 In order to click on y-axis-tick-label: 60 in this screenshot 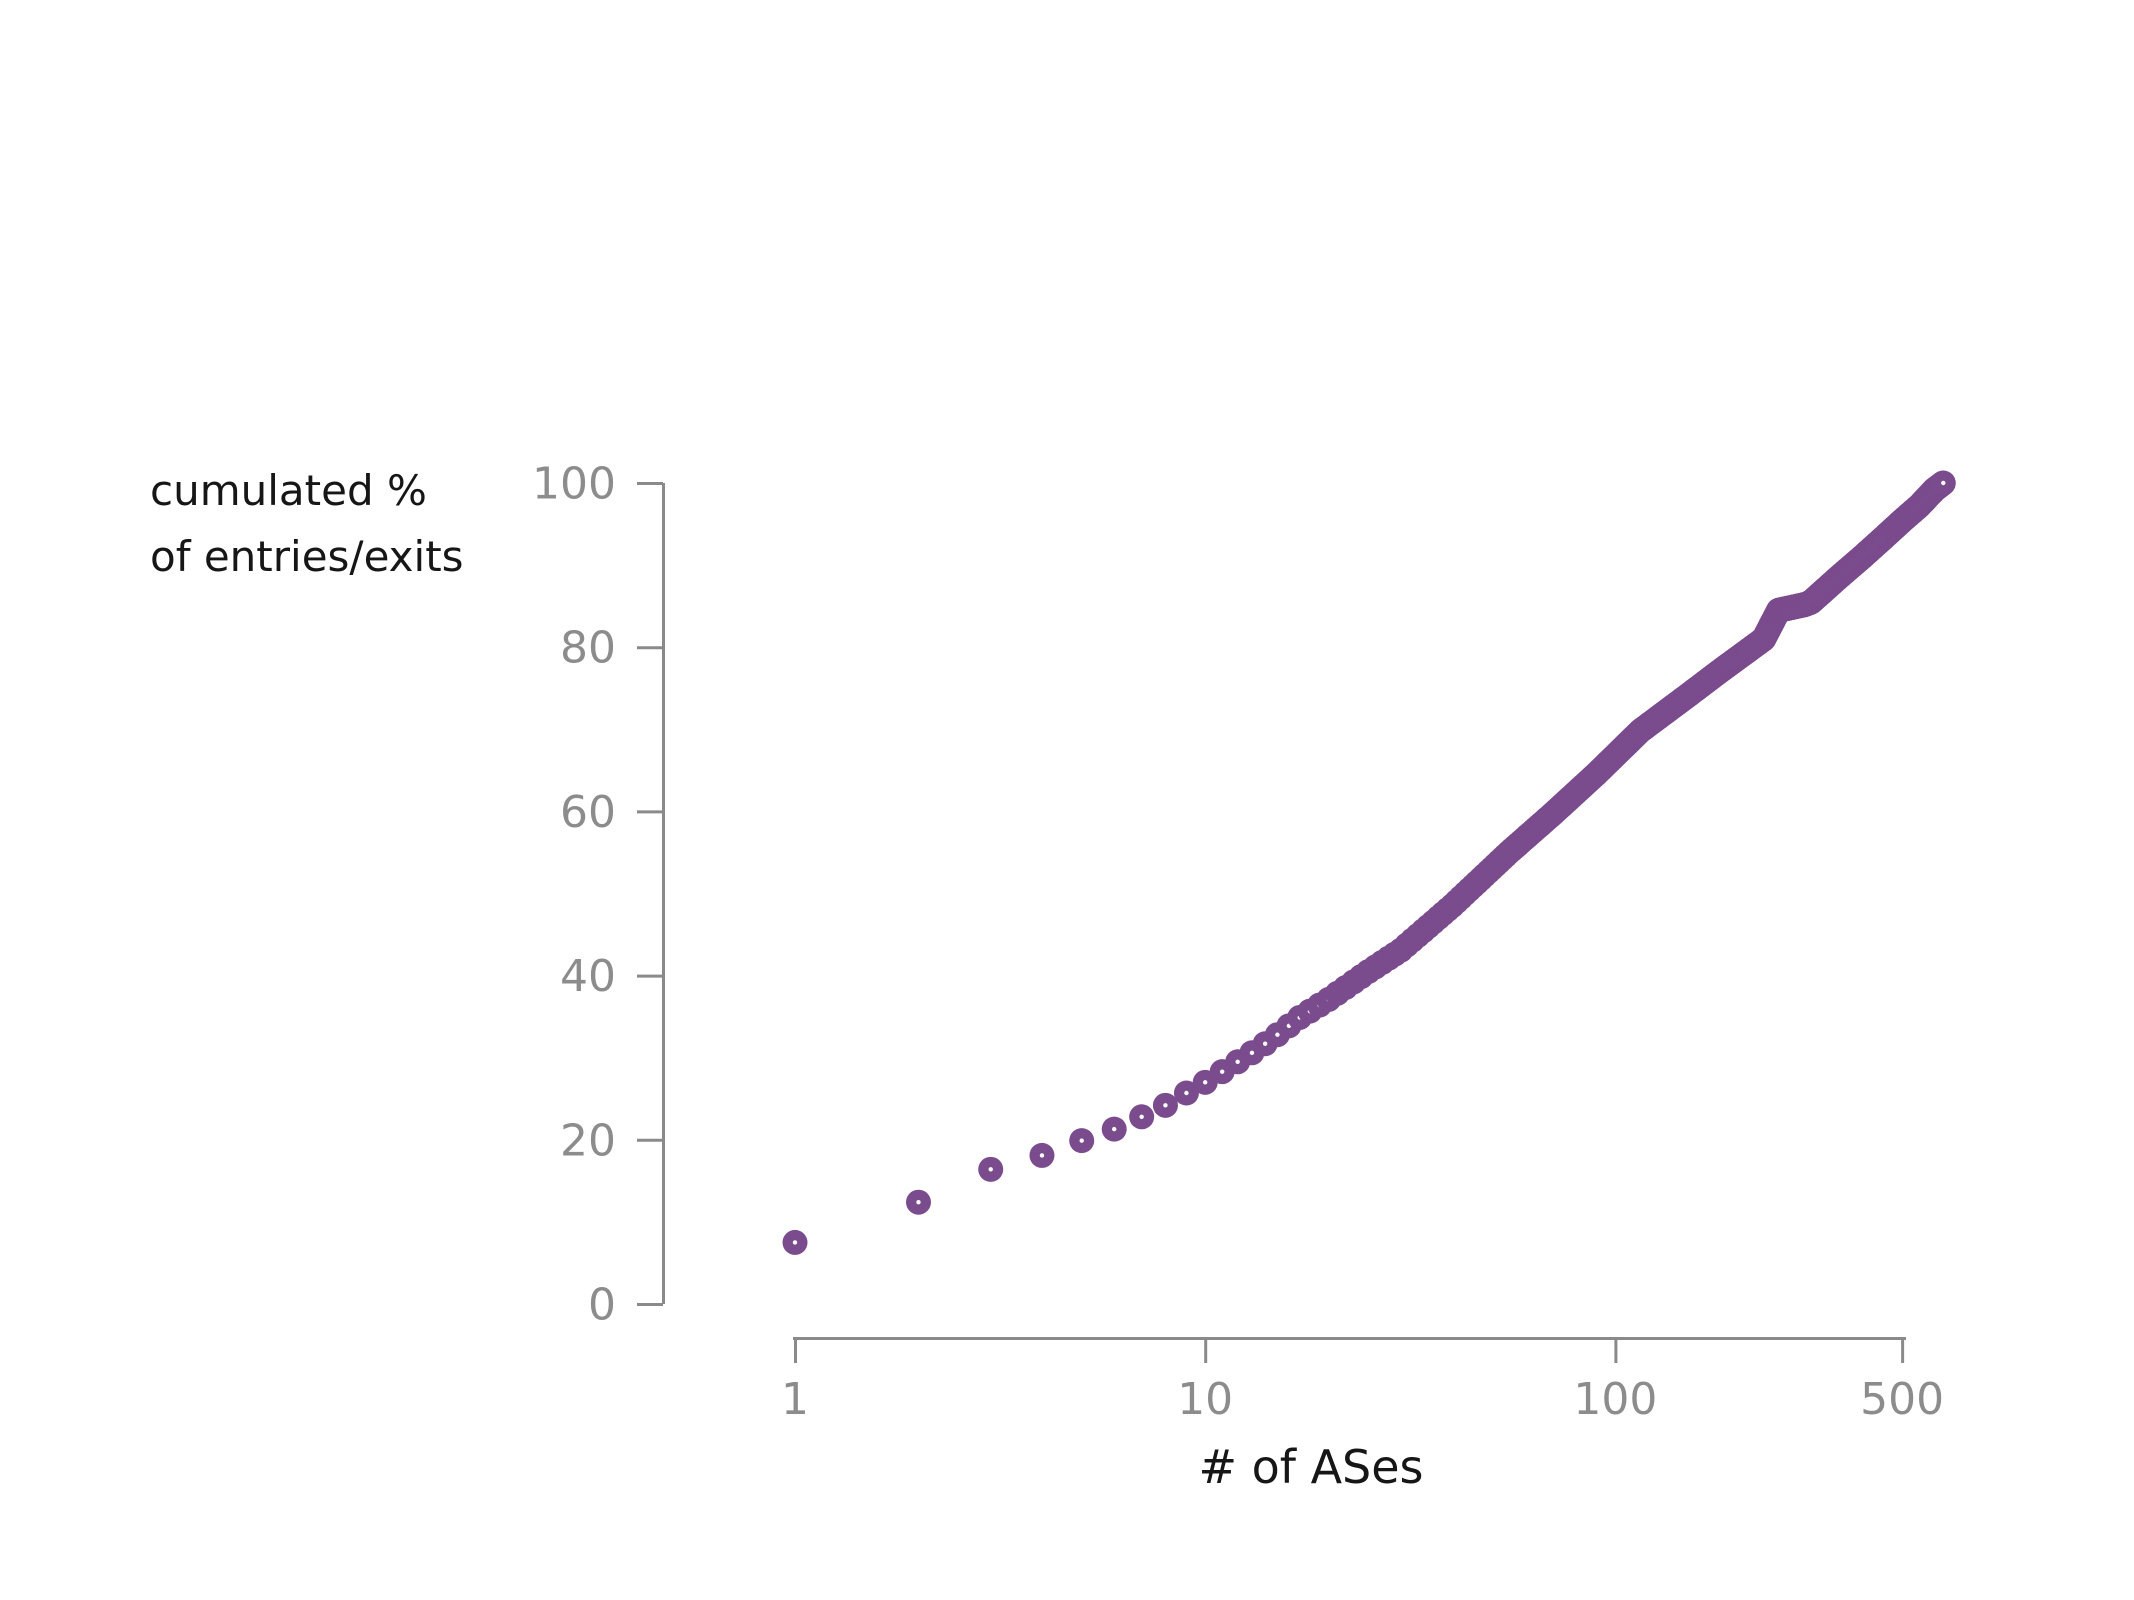, I will do `click(588, 812)`.